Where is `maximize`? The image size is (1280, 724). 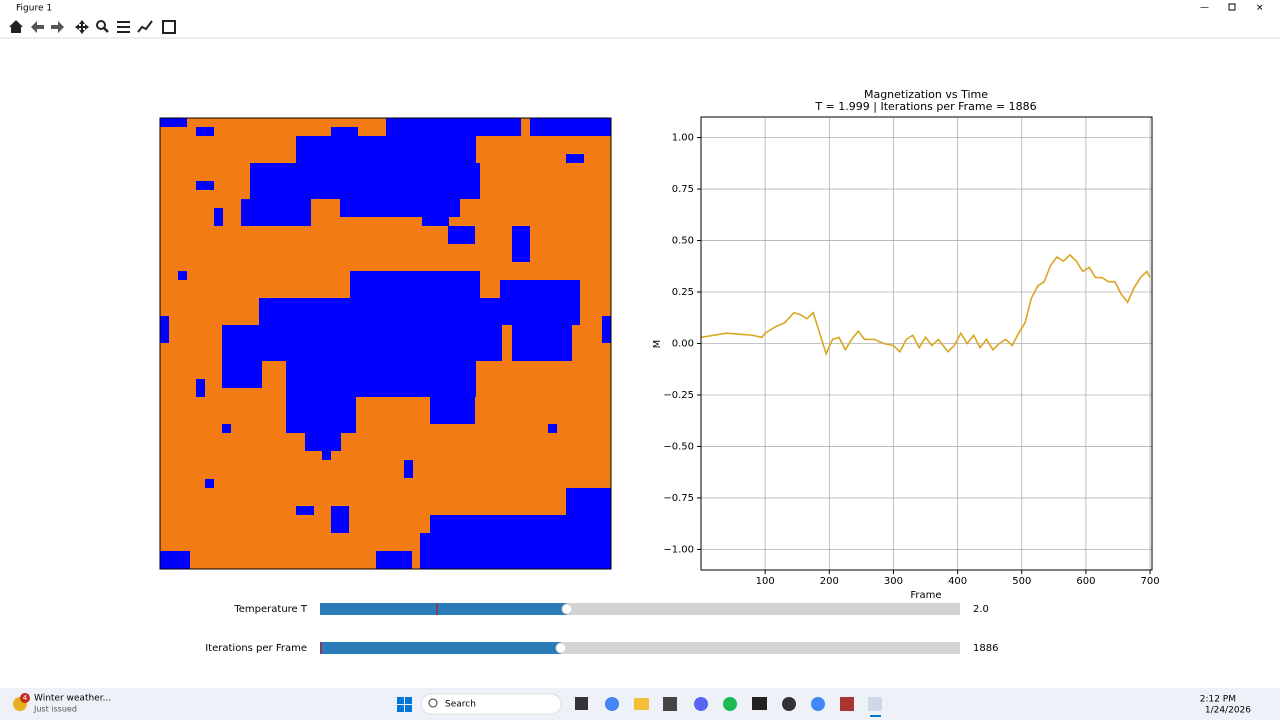 maximize is located at coordinates (1232, 7).